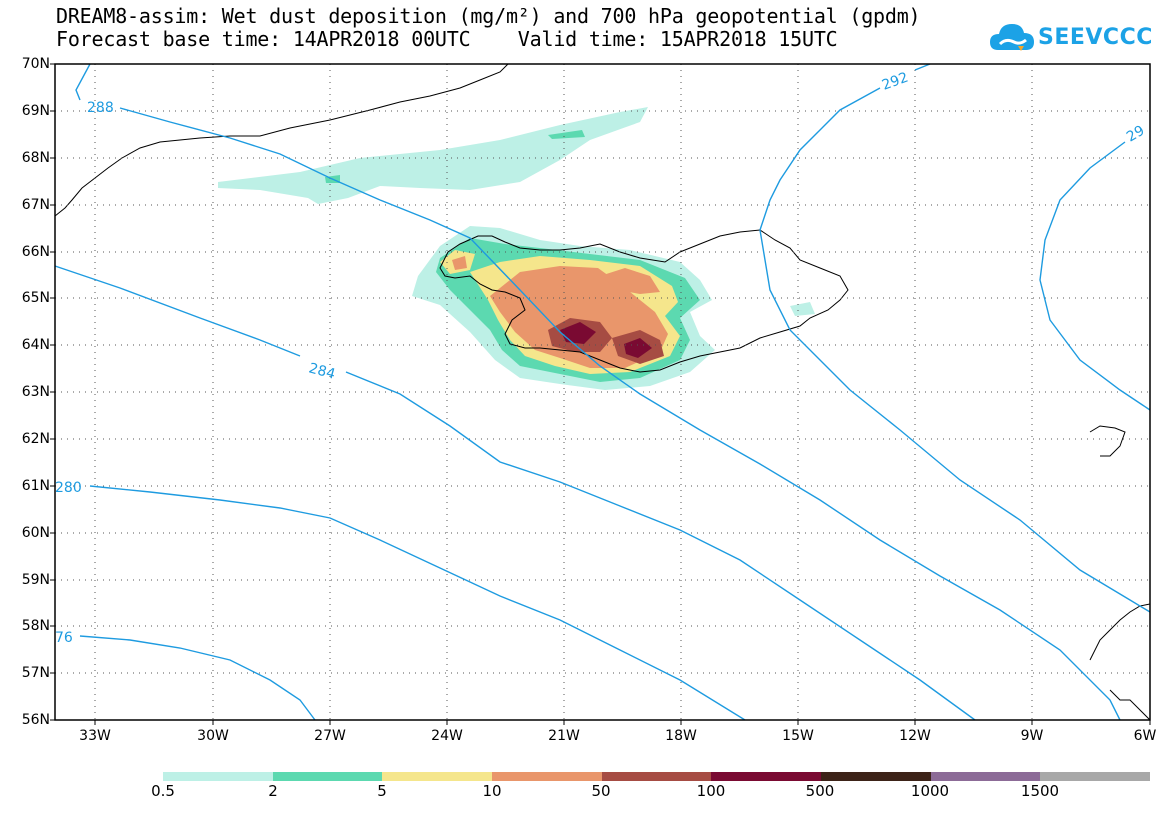  What do you see at coordinates (564, 736) in the screenshot?
I see `lon-label-21w: 21W` at bounding box center [564, 736].